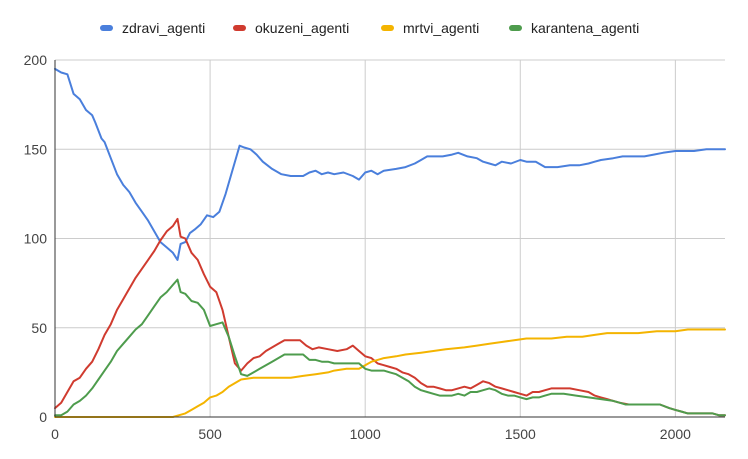  I want to click on y-tick-label: 0, so click(43, 417).